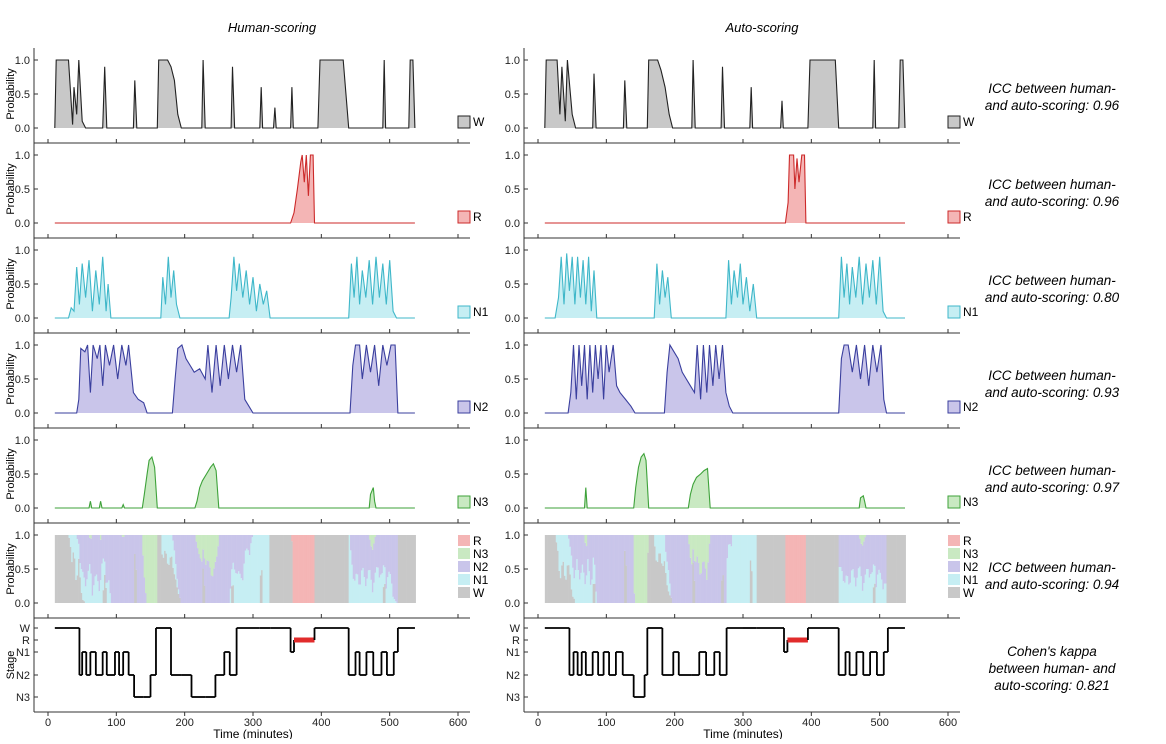  What do you see at coordinates (538, 723) in the screenshot?
I see `x-tick-label: 0` at bounding box center [538, 723].